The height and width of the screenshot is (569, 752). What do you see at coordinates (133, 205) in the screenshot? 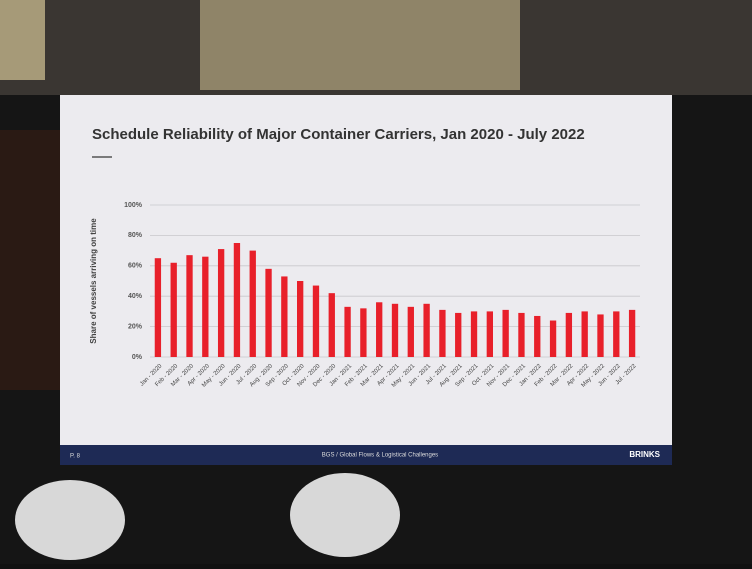
I see `y-tick-label: 100%` at bounding box center [133, 205].